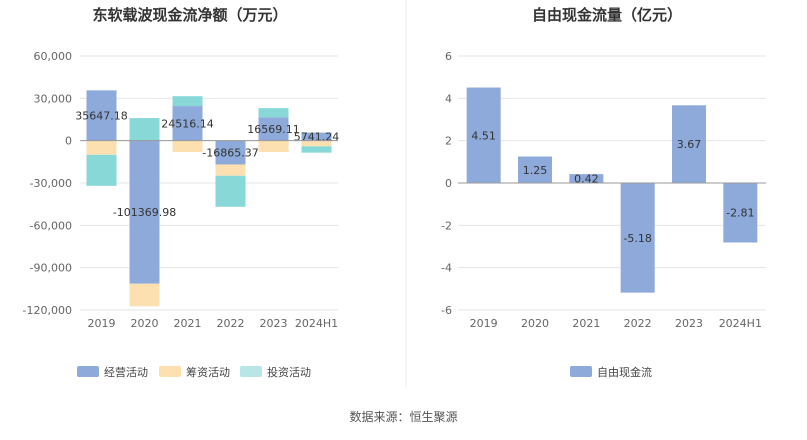 The width and height of the screenshot is (807, 440). What do you see at coordinates (612, 187) in the screenshot?
I see `right-data-labels: 4.51 1.25 0.42 -5.18 3.67 -2.81` at bounding box center [612, 187].